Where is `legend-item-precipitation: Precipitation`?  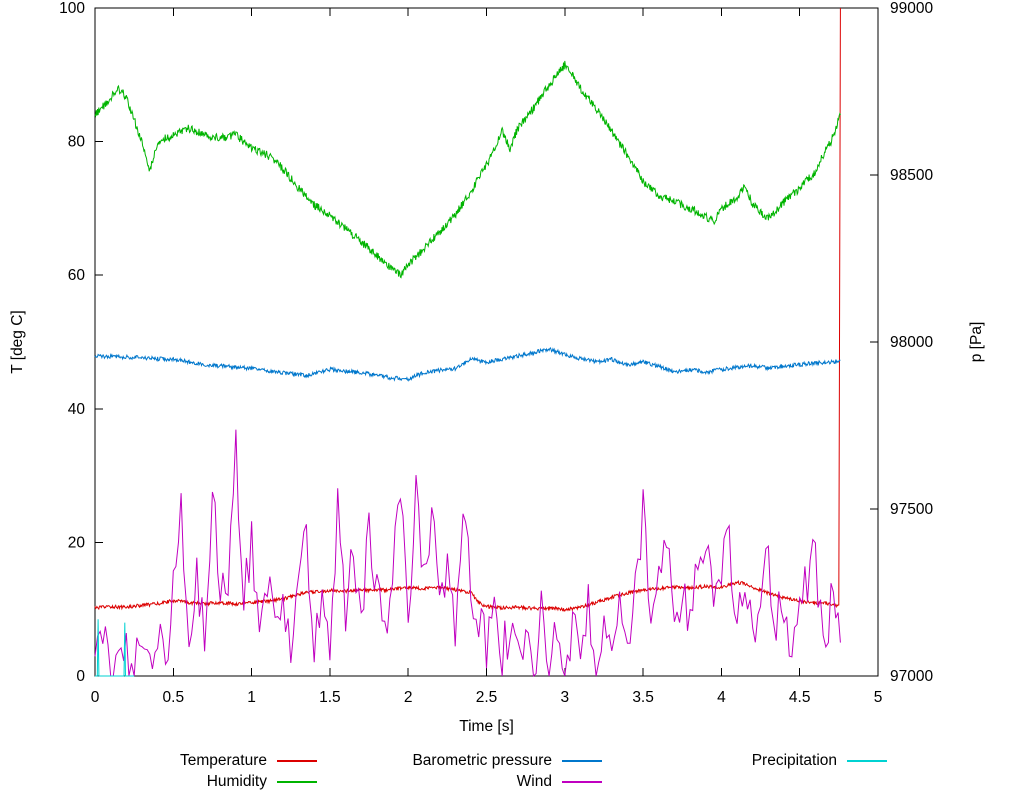 legend-item-precipitation: Precipitation is located at coordinates (443, 761).